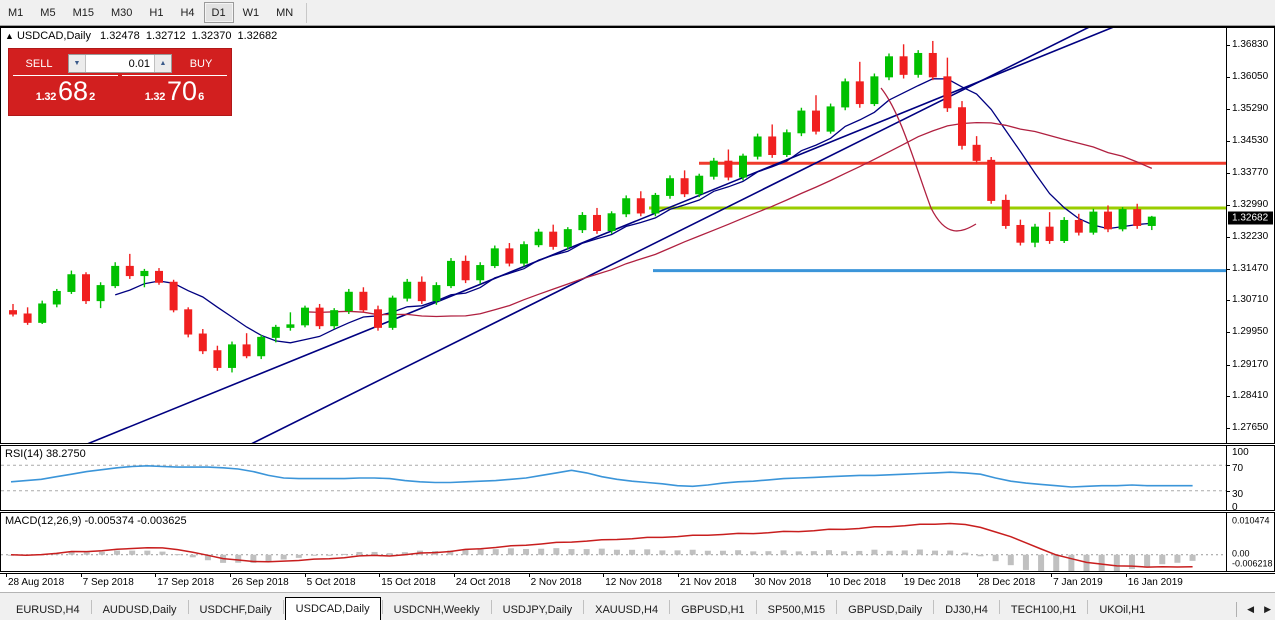  Describe the element at coordinates (9, 36) in the screenshot. I see `trend-arrow-icon: ▲` at that location.